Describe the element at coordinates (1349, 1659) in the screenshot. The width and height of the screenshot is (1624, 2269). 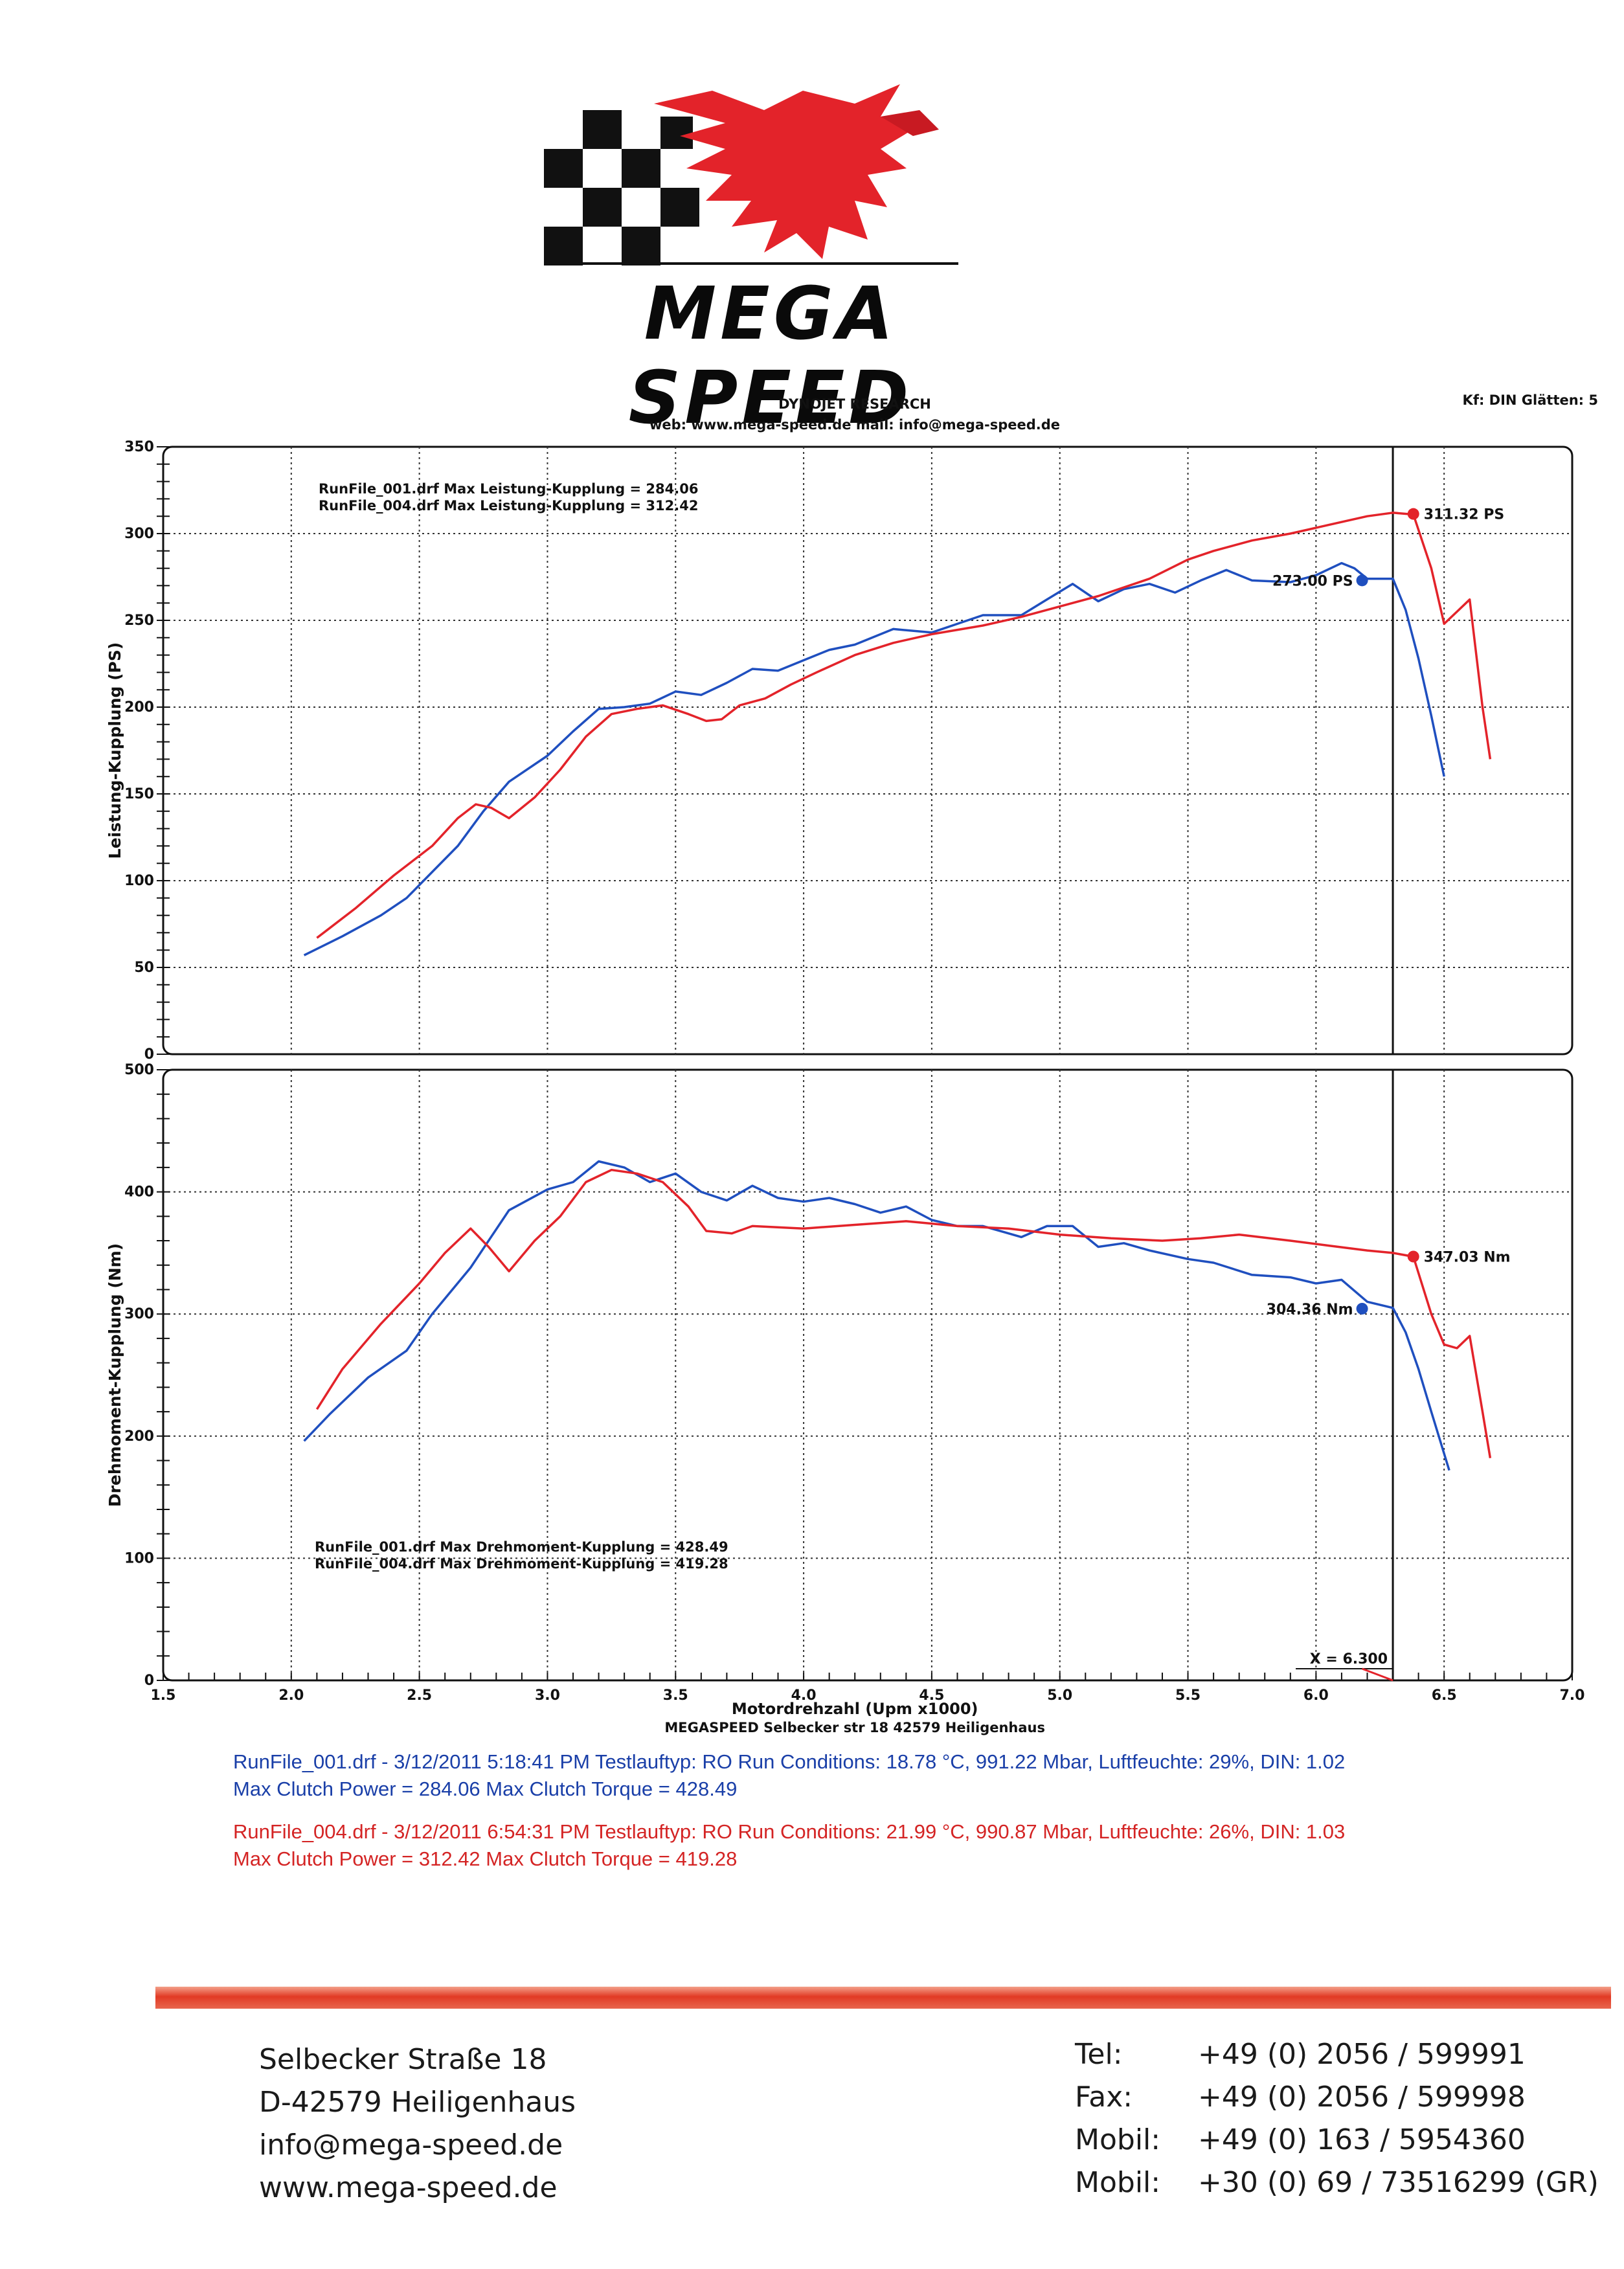
I see `cursor-label: X = 6.300` at that location.